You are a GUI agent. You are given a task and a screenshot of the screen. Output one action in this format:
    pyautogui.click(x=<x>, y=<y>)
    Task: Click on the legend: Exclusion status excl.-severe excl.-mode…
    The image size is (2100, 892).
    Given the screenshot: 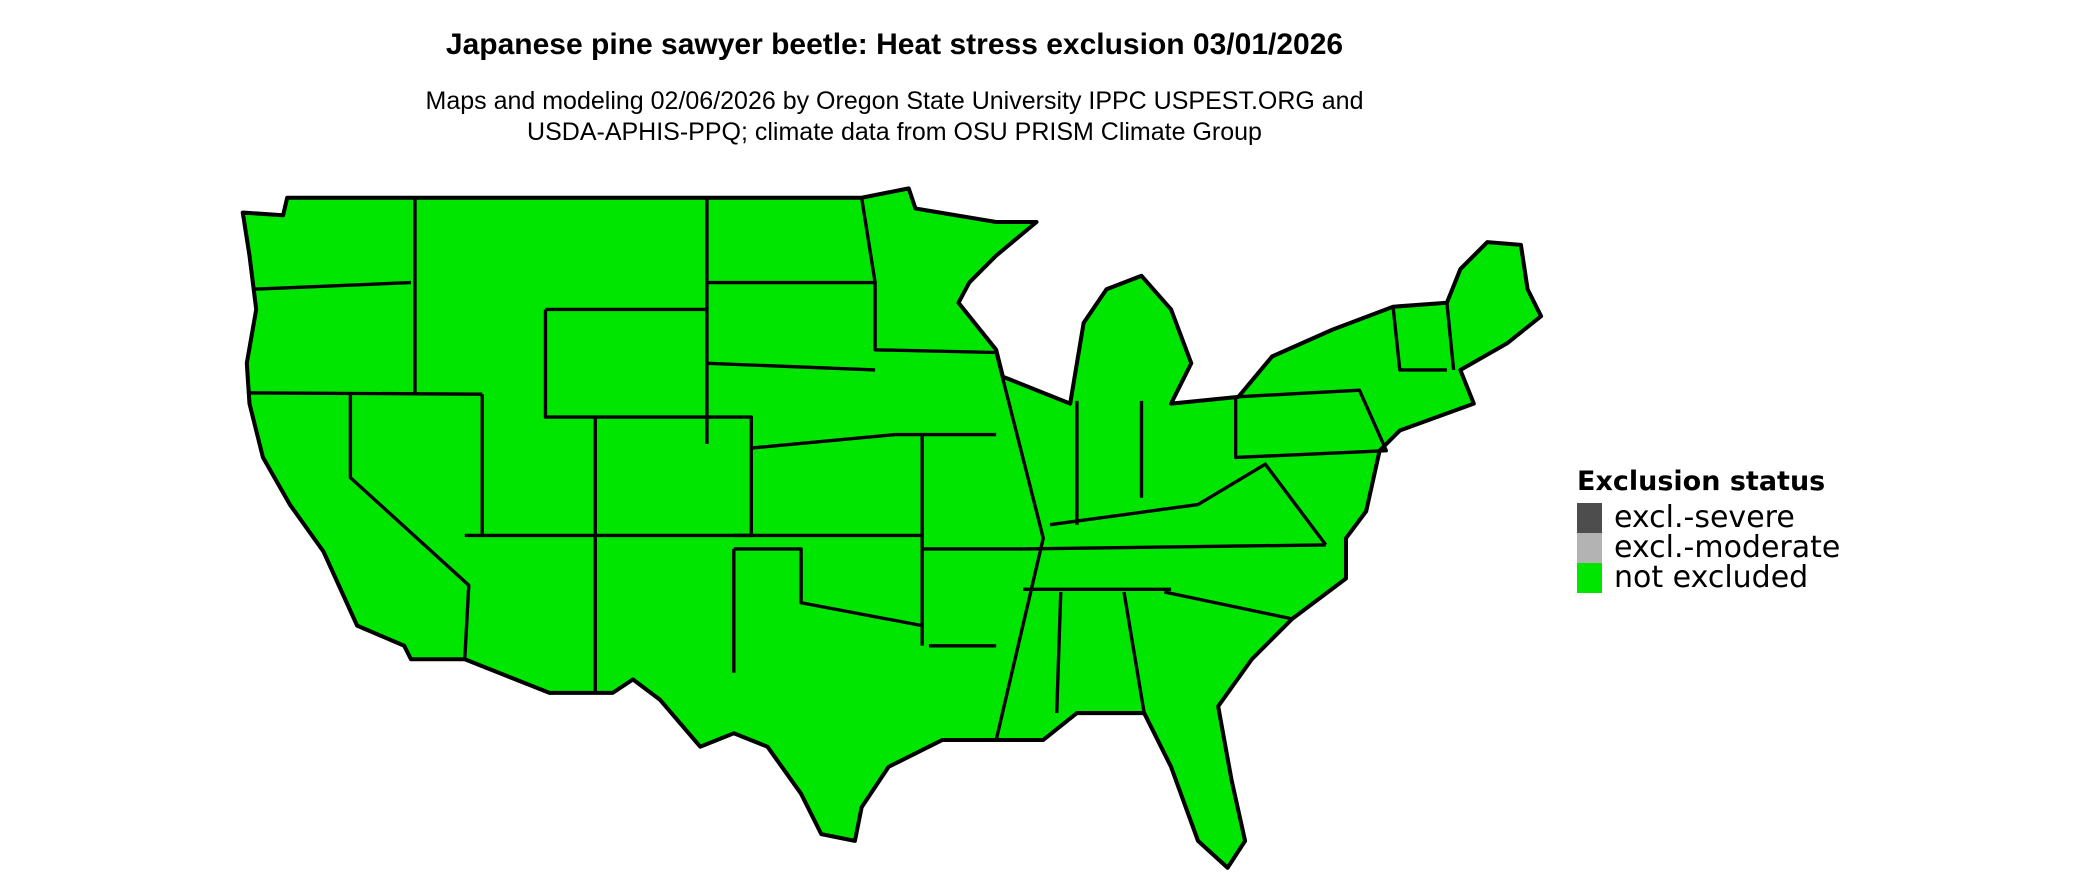 What is the action you would take?
    pyautogui.click(x=1708, y=529)
    